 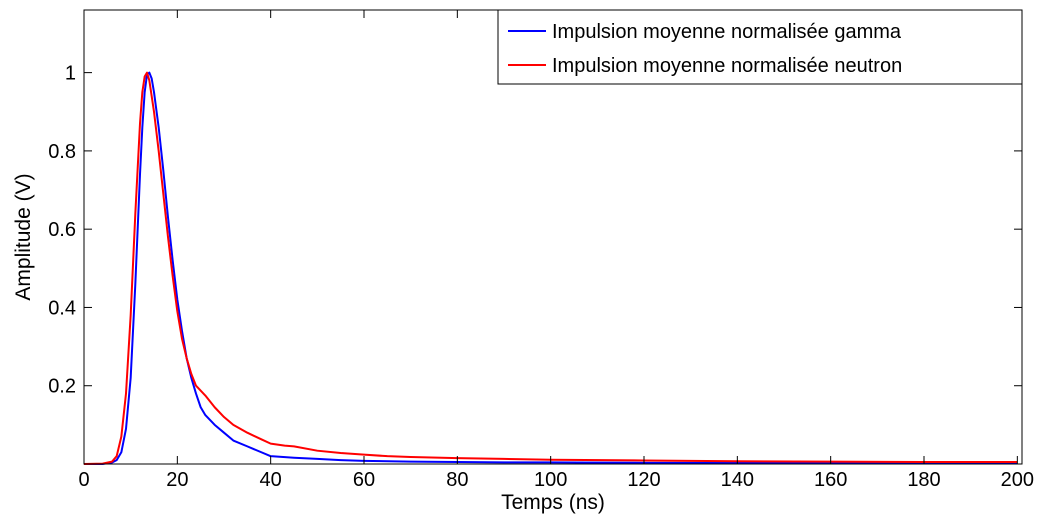 I want to click on x-axis-label: Temps (ns), so click(x=553, y=502).